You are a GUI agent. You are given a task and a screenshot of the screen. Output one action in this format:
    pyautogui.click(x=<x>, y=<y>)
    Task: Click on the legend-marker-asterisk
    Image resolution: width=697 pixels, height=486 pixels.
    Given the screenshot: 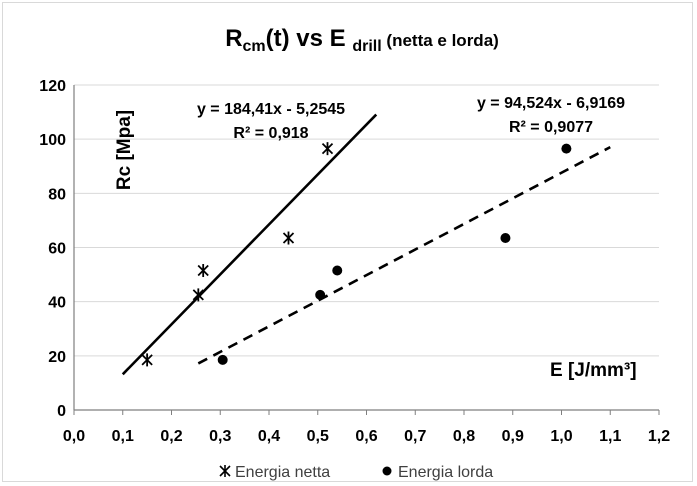 What is the action you would take?
    pyautogui.click(x=225, y=471)
    